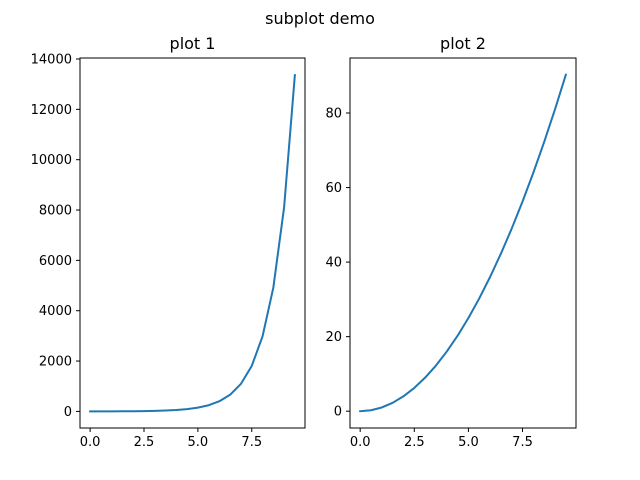 The image size is (640, 480). Describe the element at coordinates (55, 211) in the screenshot. I see `subplot-1-ytick-label: 8000` at that location.